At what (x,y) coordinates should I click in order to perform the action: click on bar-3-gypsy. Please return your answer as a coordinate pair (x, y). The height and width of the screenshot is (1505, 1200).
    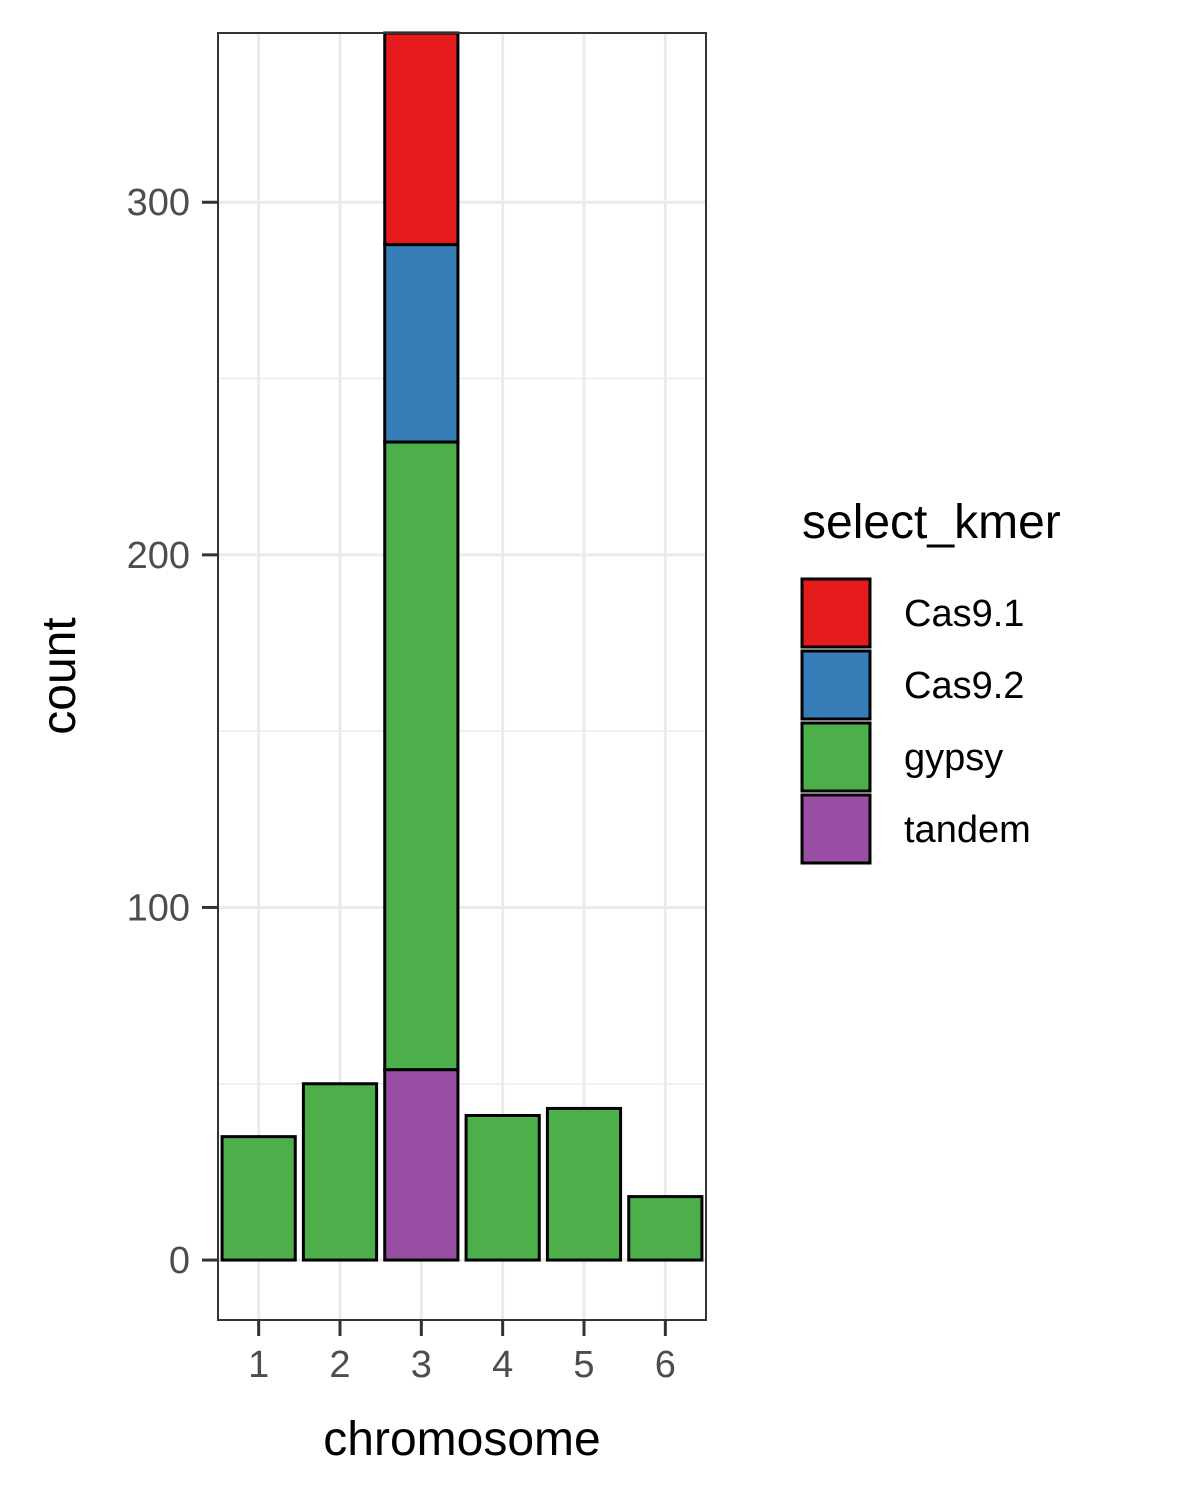
    Looking at the image, I should click on (421, 756).